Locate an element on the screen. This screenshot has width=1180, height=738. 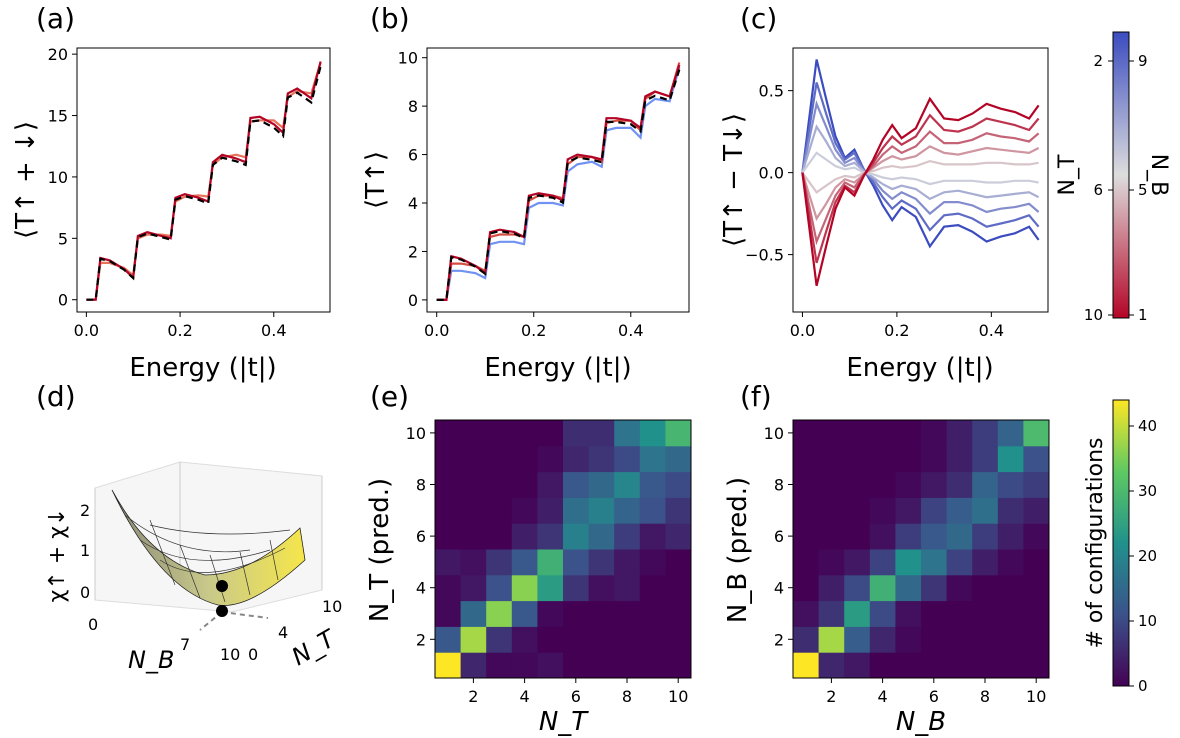
panel-label-b: (b) is located at coordinates (390, 18).